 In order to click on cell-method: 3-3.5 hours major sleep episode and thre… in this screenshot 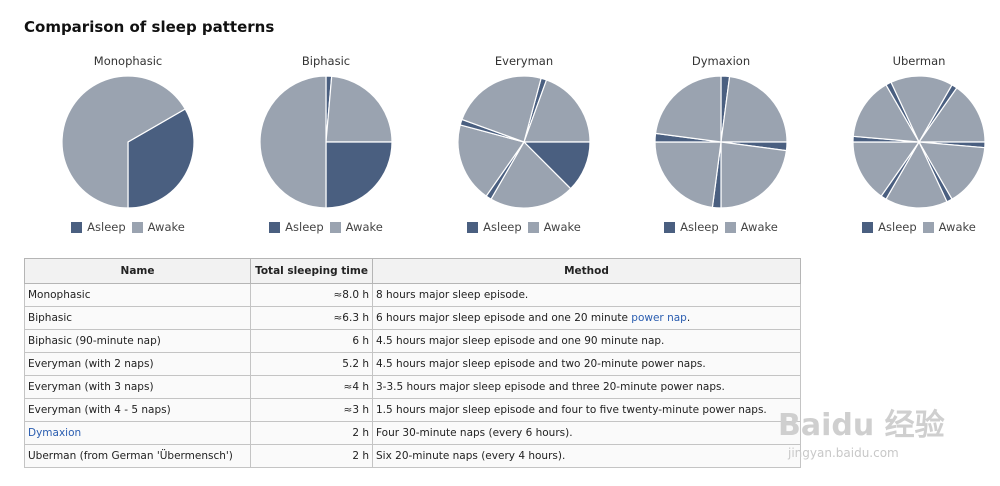, I will do `click(586, 387)`.